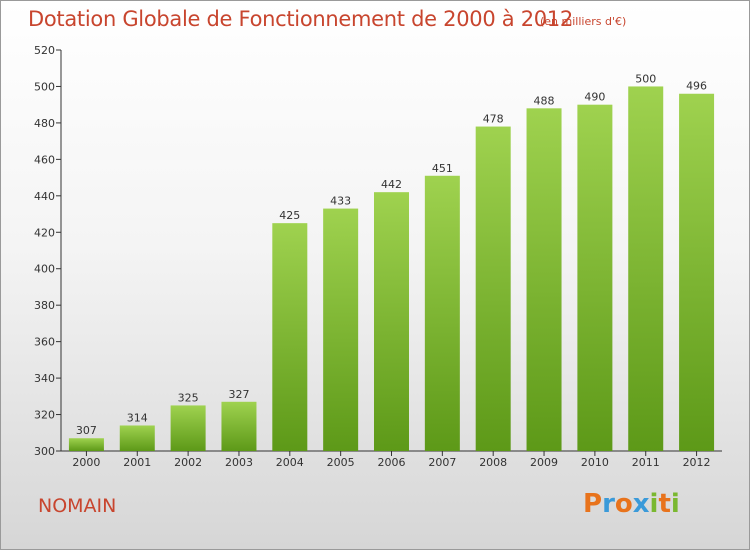  I want to click on x-tick-label: 2012, so click(697, 462).